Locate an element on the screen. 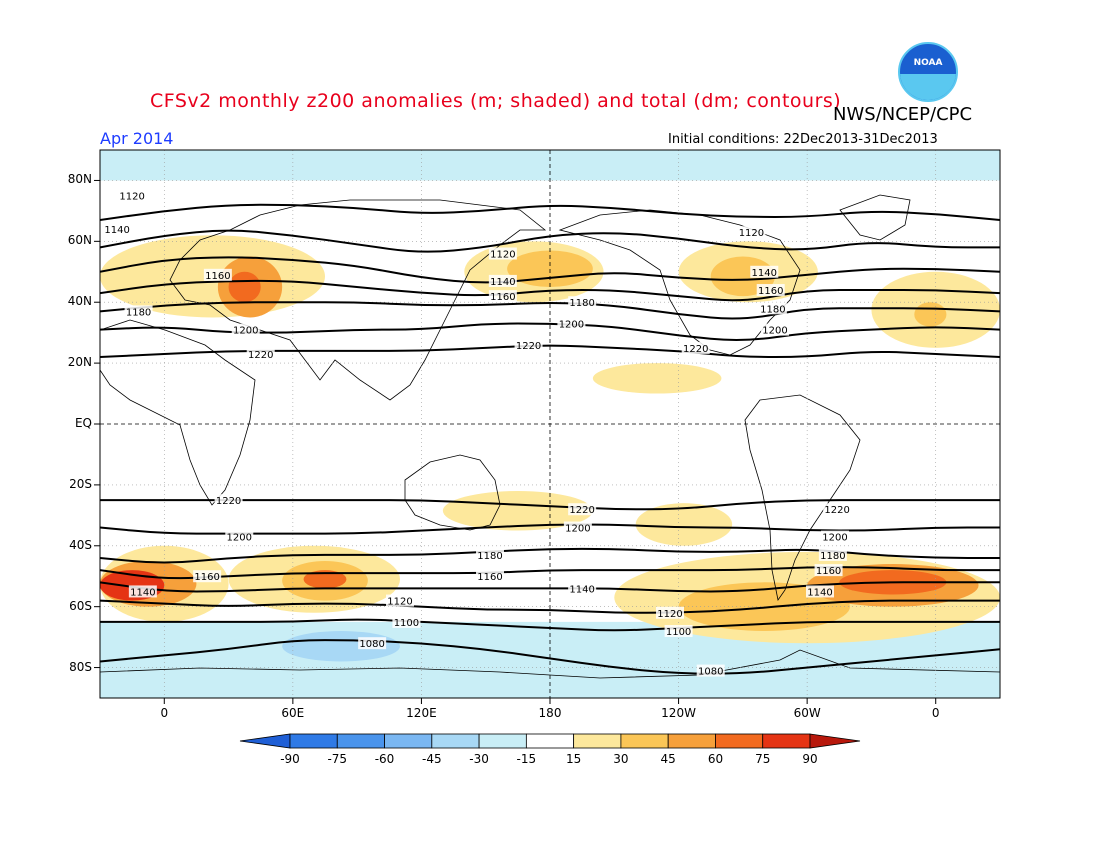 This screenshot has width=1100, height=850. lat-label: 40S is located at coordinates (80, 544).